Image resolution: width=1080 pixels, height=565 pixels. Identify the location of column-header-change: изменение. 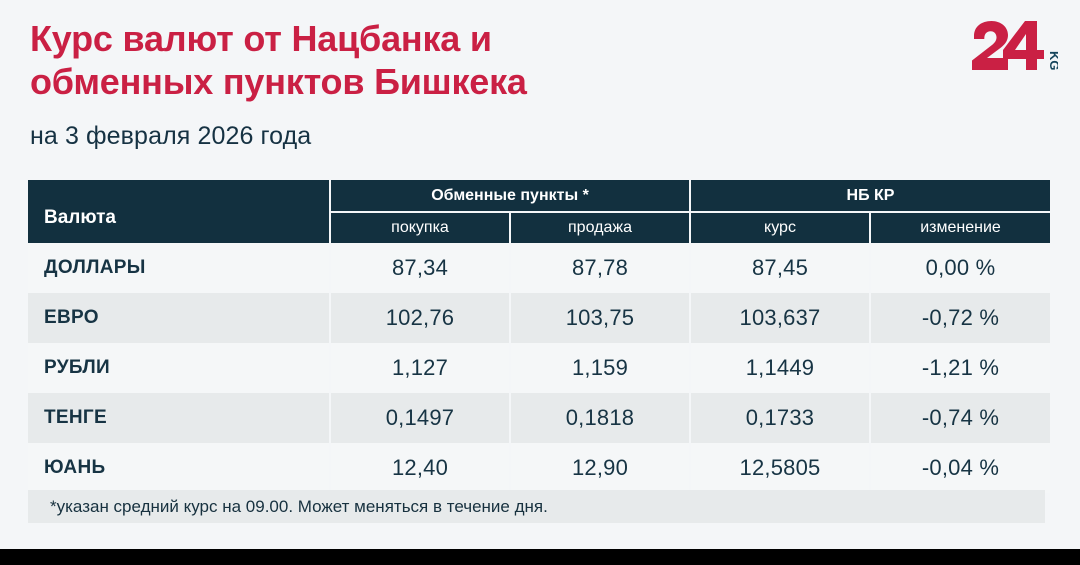
(959, 227).